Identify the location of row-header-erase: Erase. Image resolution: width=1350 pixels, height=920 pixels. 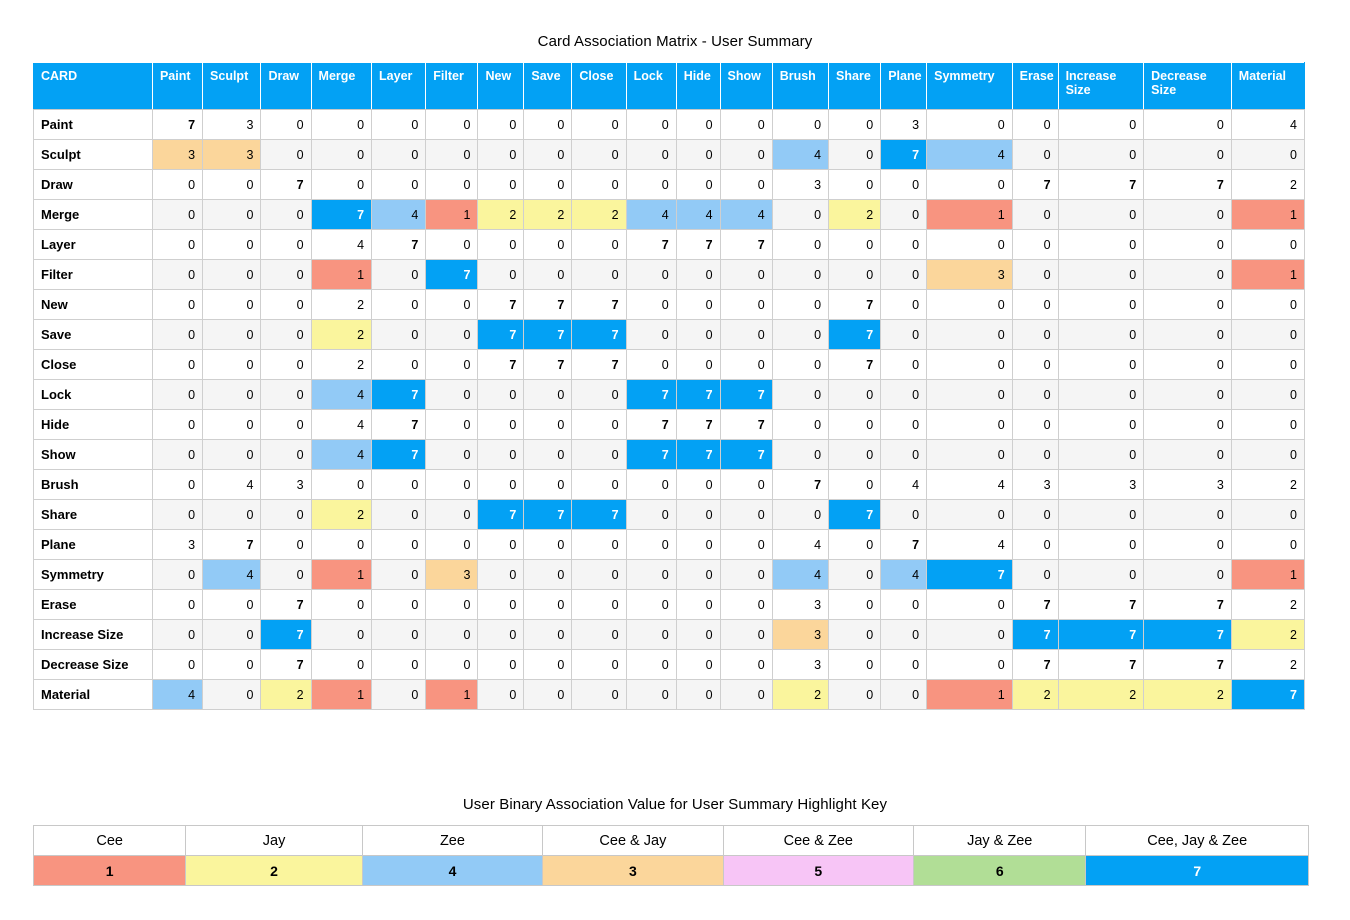
(93, 604).